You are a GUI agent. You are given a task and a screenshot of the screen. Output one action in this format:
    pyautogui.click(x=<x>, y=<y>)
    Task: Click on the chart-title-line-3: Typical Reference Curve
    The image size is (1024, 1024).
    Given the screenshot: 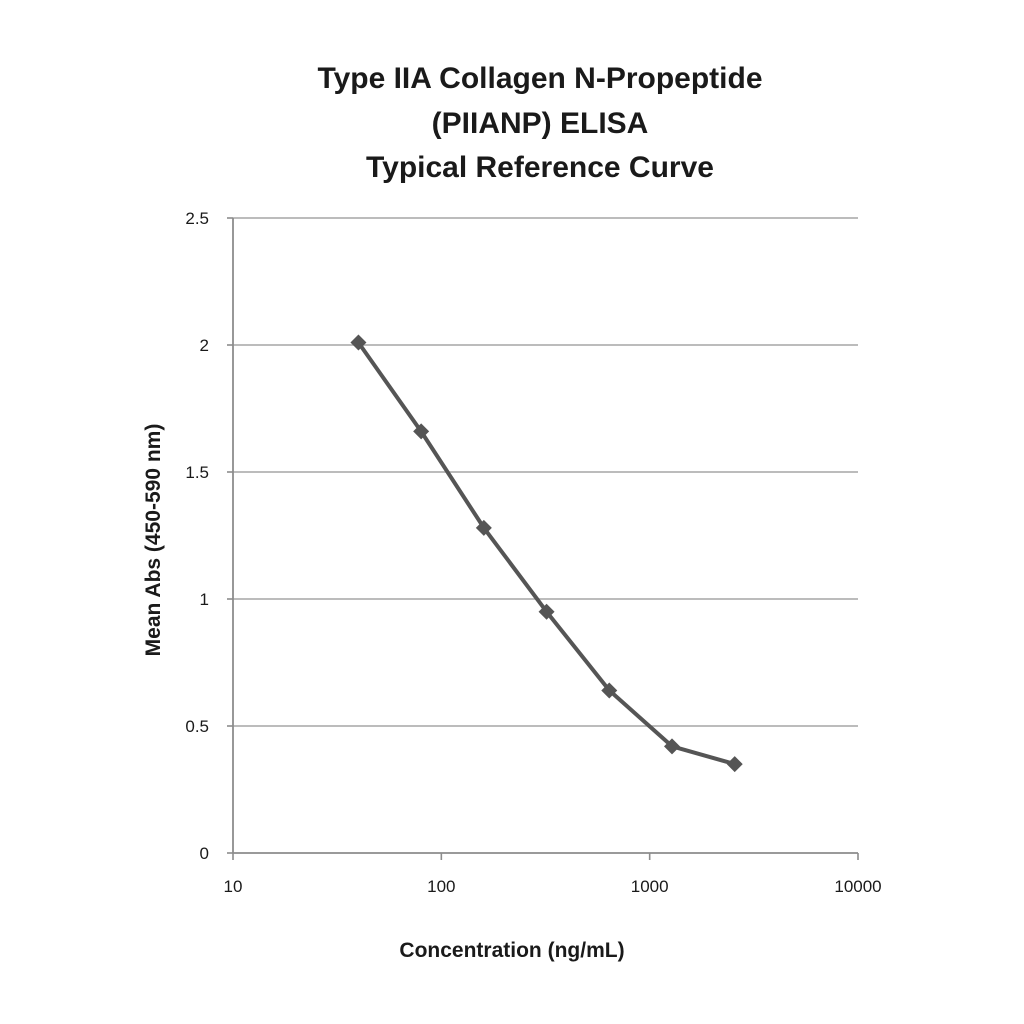 What is the action you would take?
    pyautogui.click(x=540, y=167)
    